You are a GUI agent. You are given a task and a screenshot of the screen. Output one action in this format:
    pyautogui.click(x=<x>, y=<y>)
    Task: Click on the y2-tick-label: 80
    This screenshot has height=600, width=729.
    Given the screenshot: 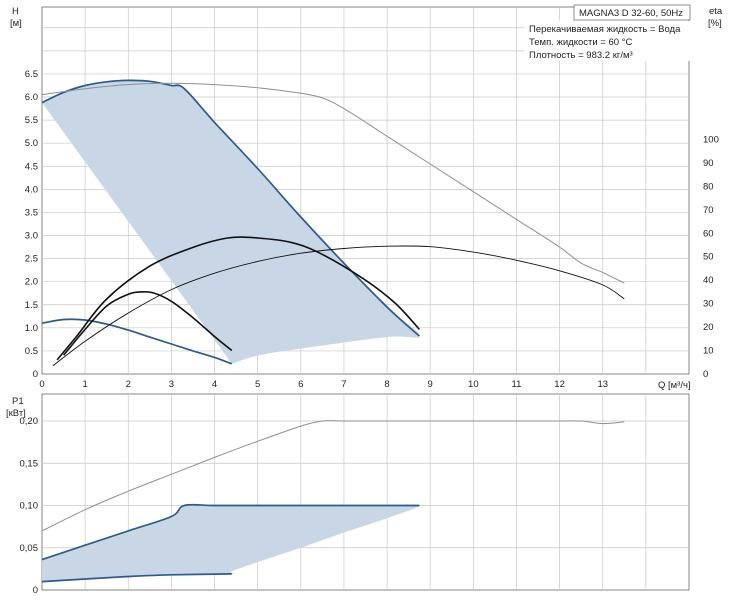 What is the action you would take?
    pyautogui.click(x=708, y=186)
    